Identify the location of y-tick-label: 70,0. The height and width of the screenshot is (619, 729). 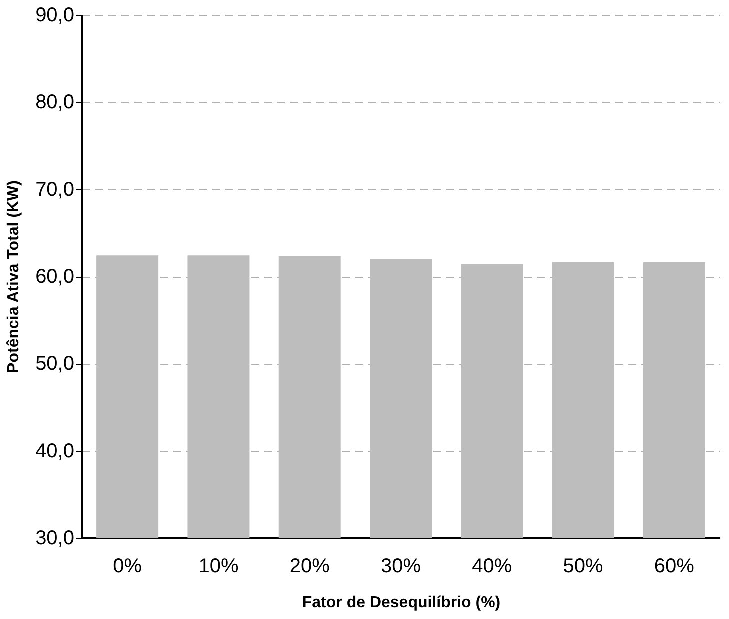
(55, 189).